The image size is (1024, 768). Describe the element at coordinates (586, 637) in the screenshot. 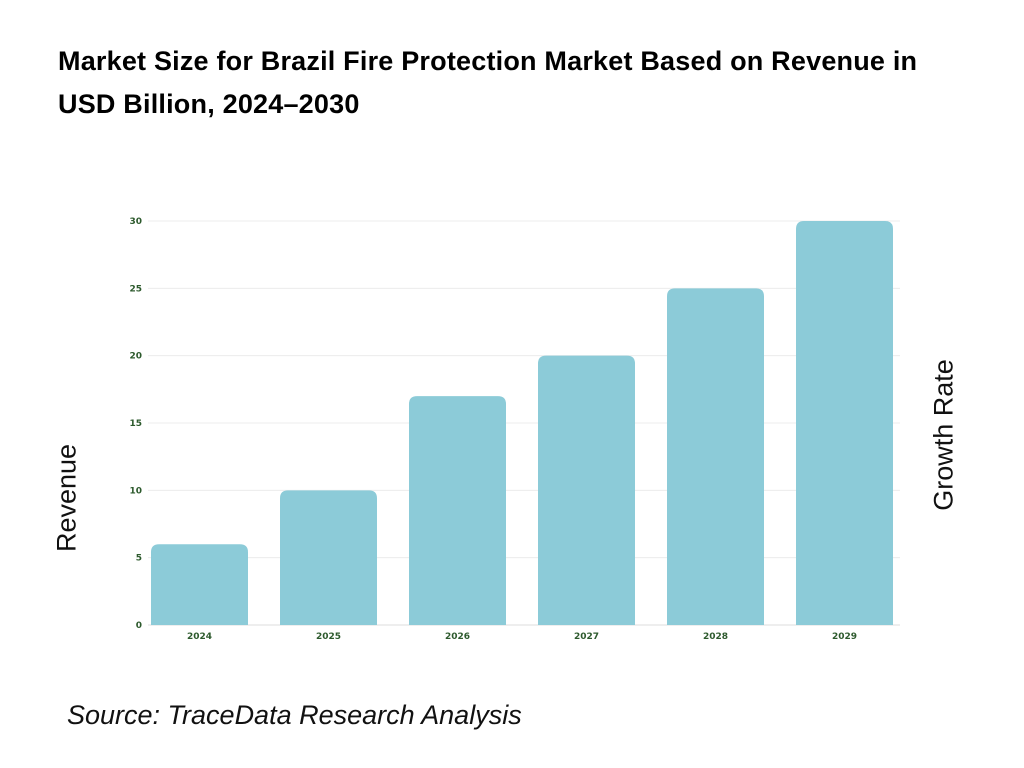

I see `x-tick-label: 2027` at that location.